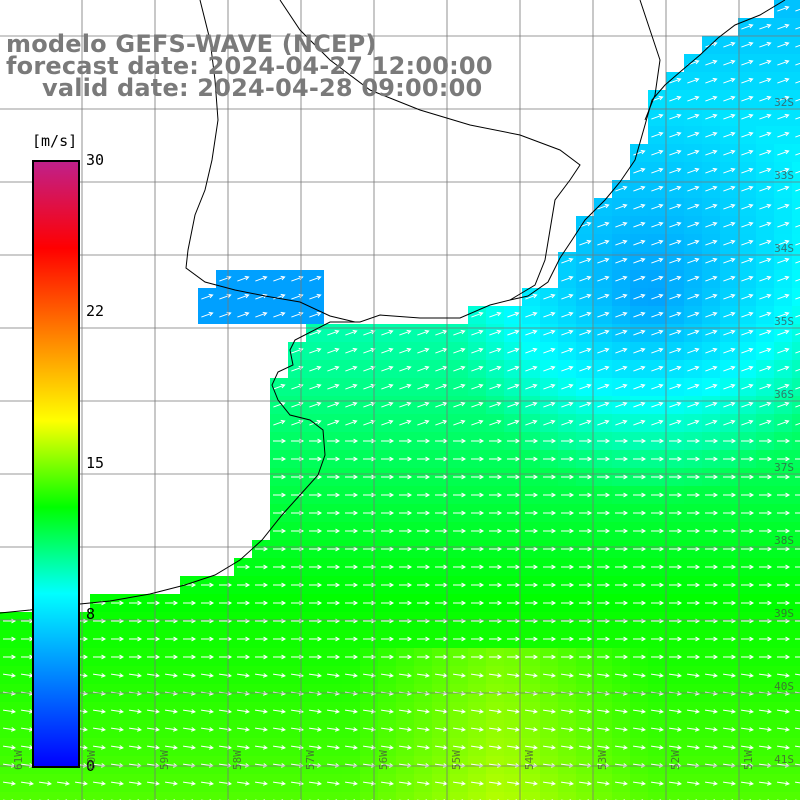  Describe the element at coordinates (784, 321) in the screenshot. I see `latitude-label: 35S` at that location.